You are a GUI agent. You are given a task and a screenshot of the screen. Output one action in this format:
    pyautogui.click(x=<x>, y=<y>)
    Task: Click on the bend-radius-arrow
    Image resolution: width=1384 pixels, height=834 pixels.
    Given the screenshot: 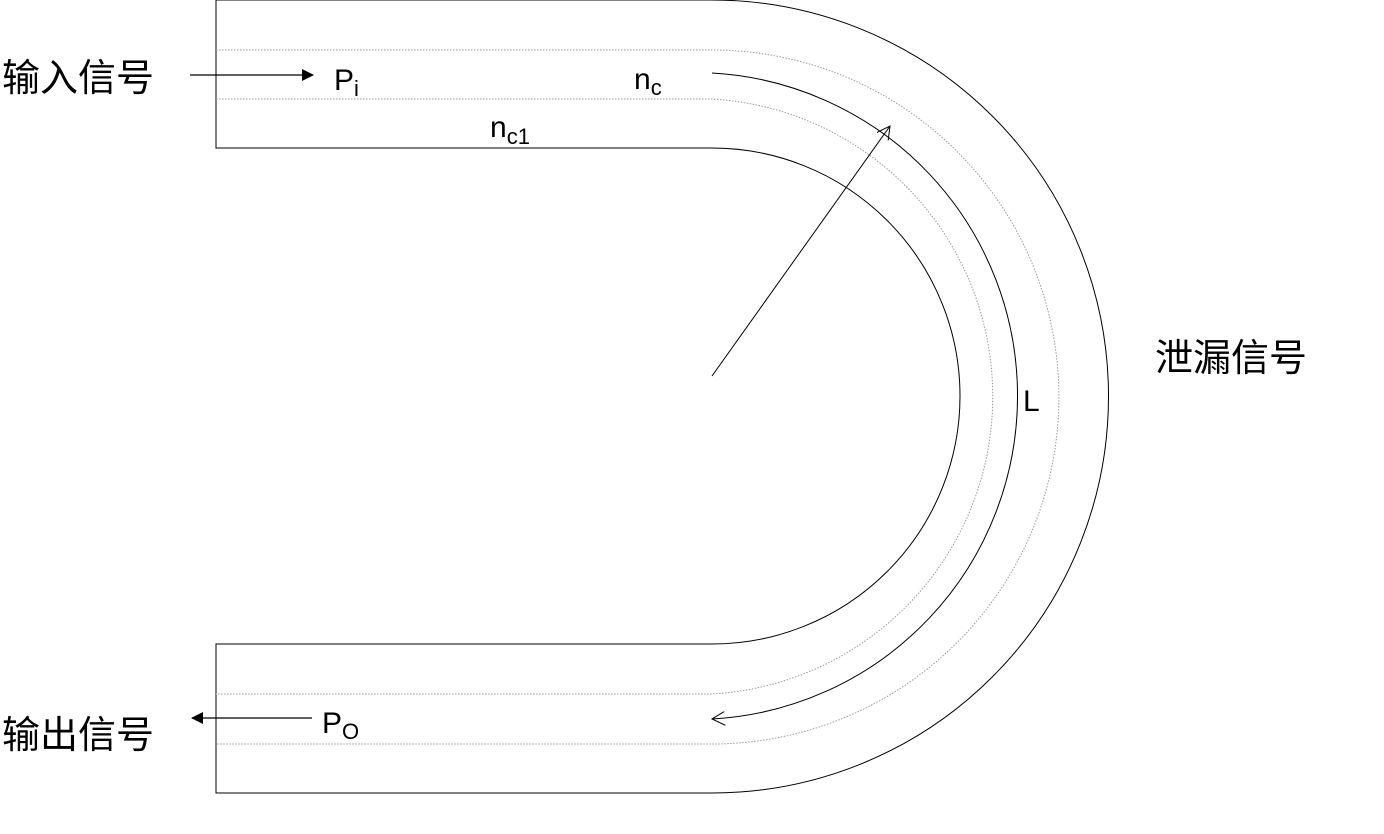 What is the action you would take?
    pyautogui.click(x=800, y=251)
    